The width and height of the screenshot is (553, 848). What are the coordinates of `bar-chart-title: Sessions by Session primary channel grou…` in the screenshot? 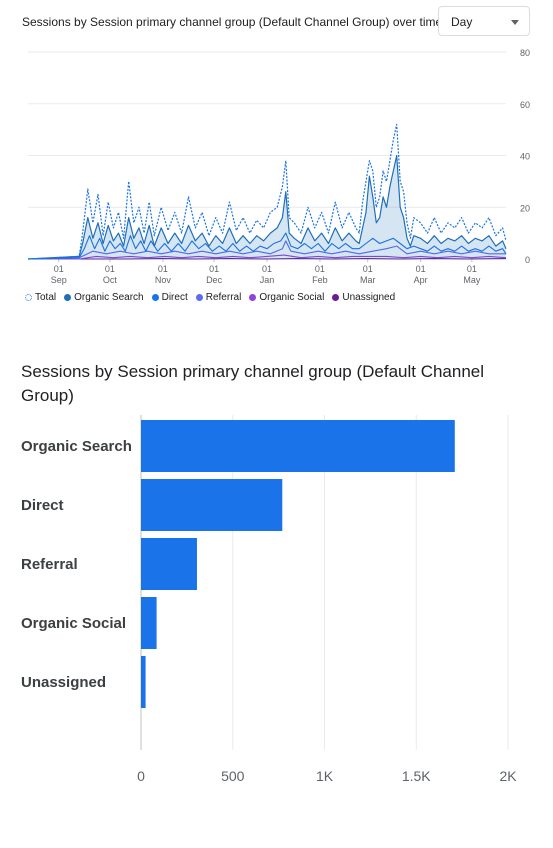 It's located at (253, 383).